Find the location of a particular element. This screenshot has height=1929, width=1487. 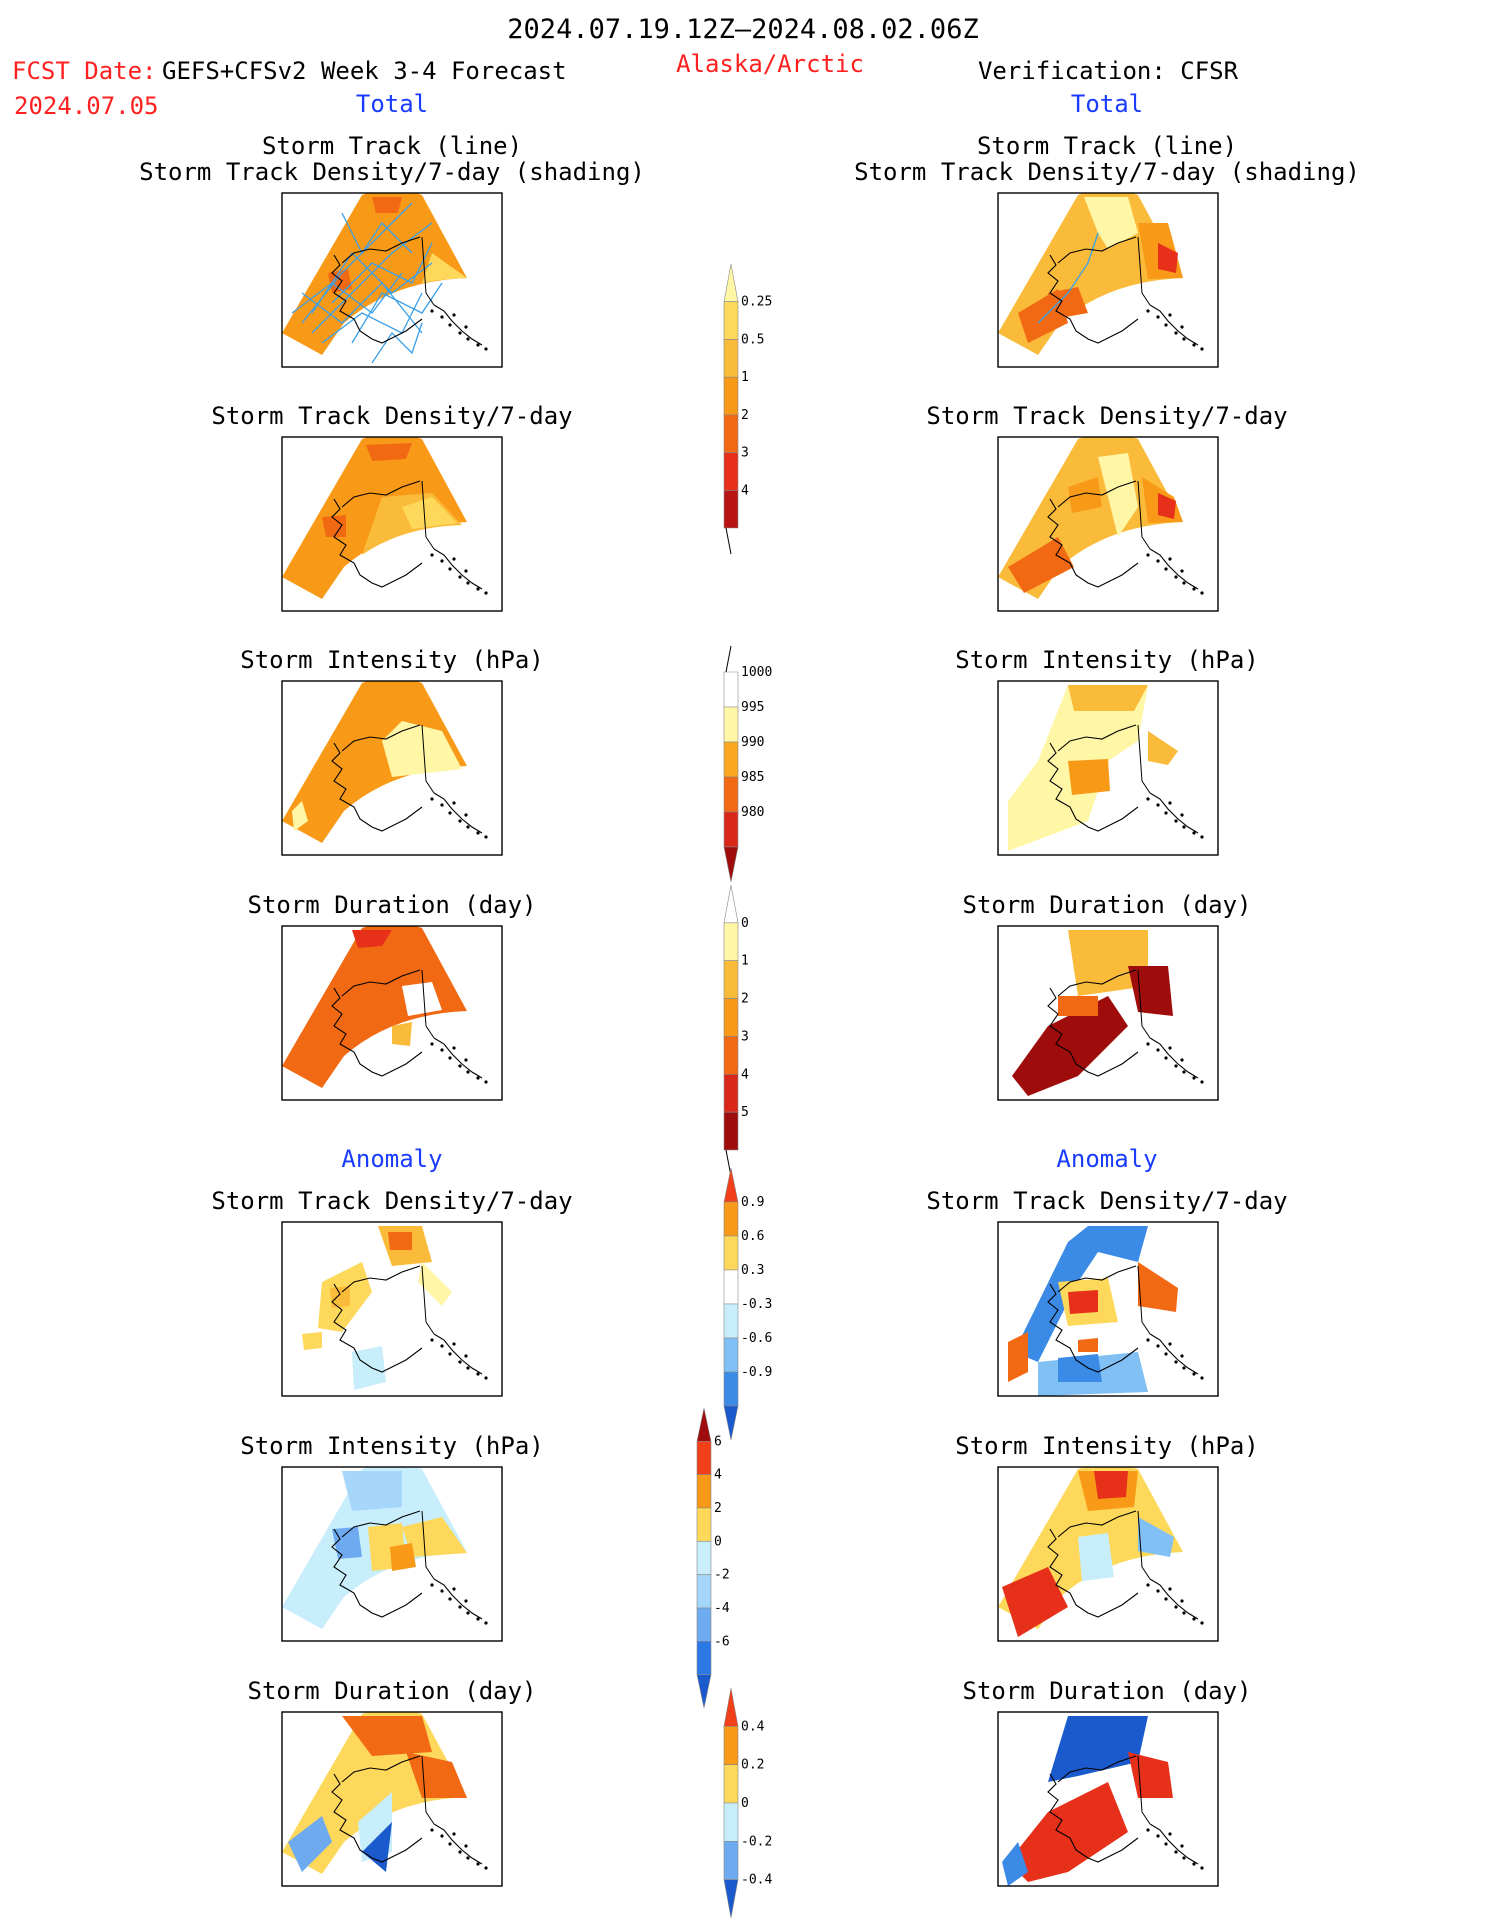

left-storm-track-map-border is located at coordinates (428, 271).